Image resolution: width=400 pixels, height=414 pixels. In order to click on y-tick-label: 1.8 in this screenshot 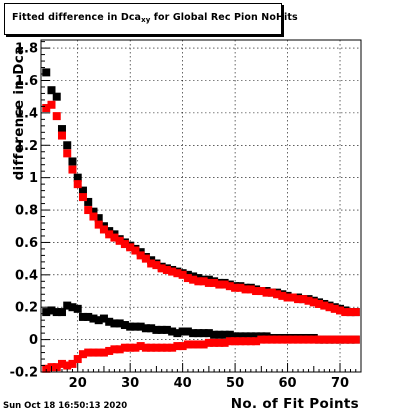, I will do `click(26, 49)`.